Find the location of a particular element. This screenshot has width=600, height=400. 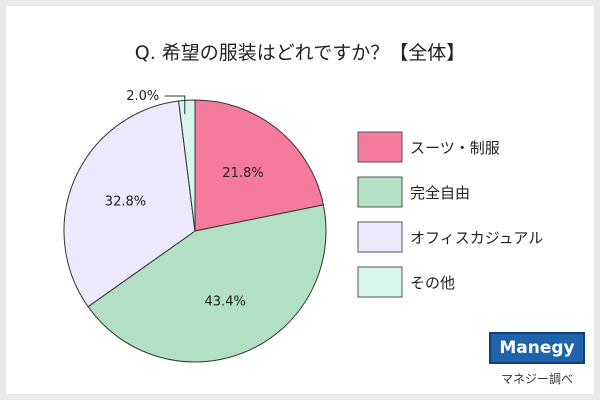

legend-label-2: オフィスカジュアル is located at coordinates (476, 238).